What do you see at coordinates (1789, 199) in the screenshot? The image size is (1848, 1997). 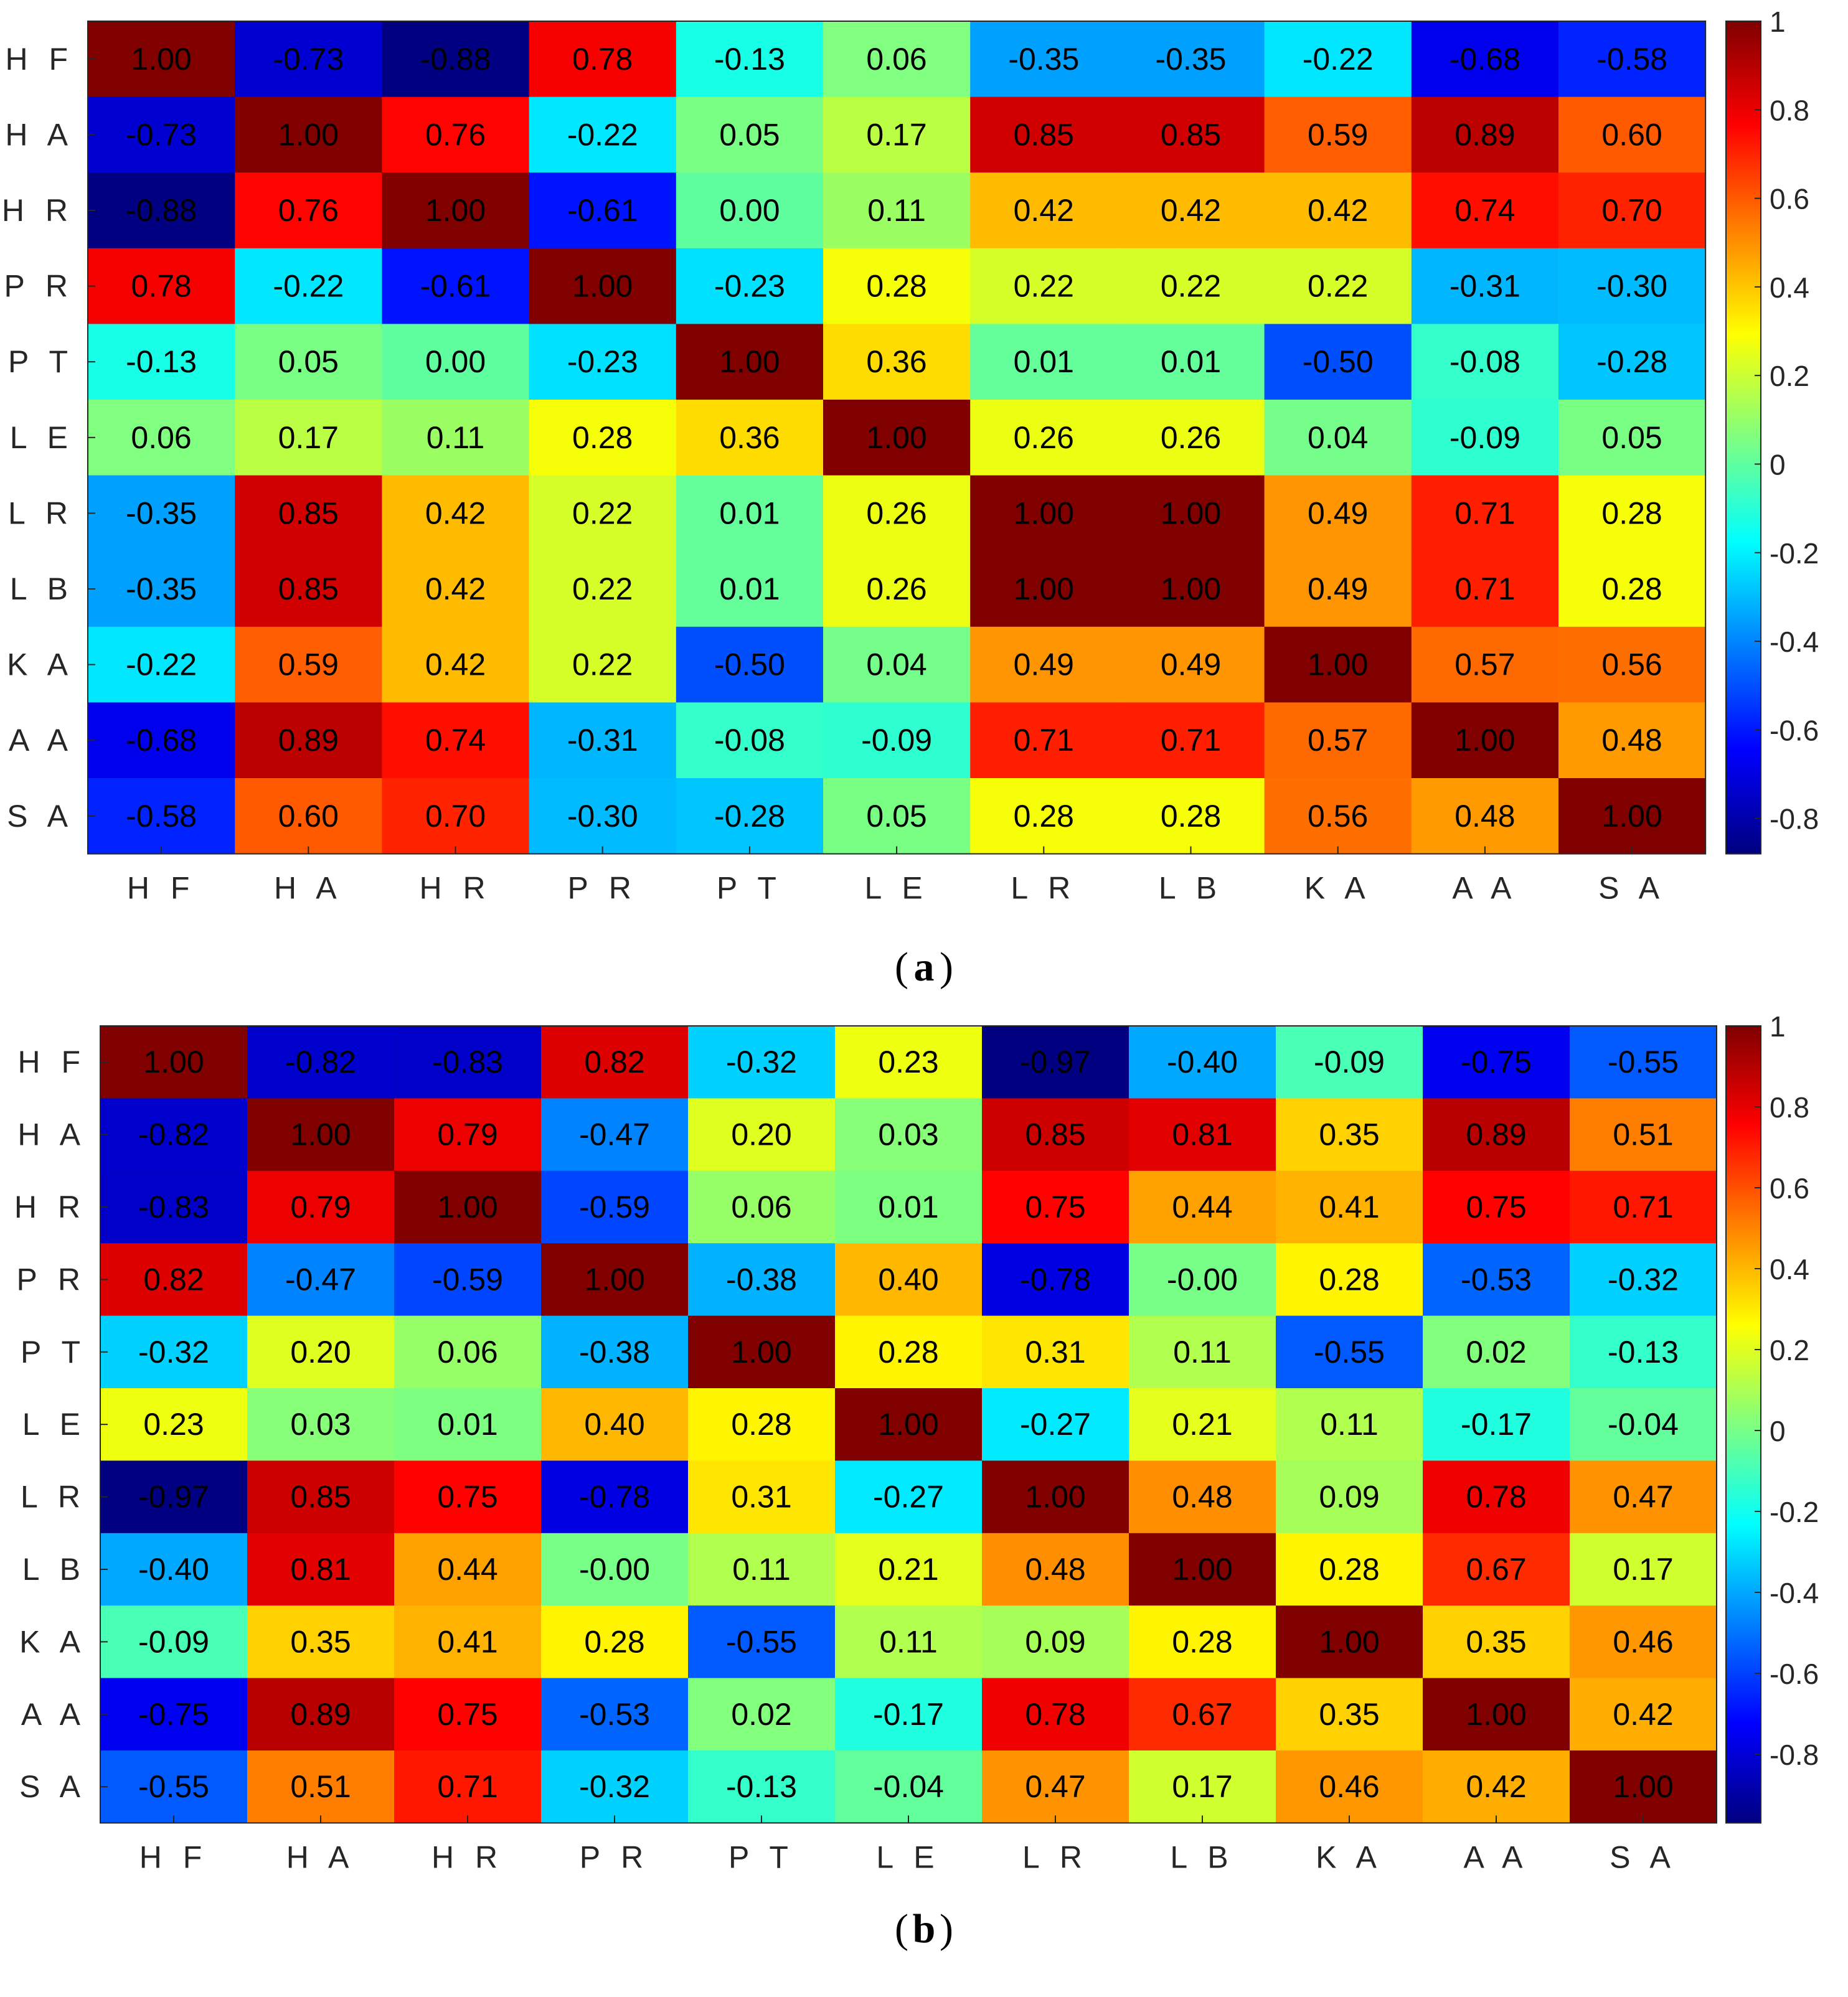 I see `colorbar-tick-label: 0.6` at bounding box center [1789, 199].